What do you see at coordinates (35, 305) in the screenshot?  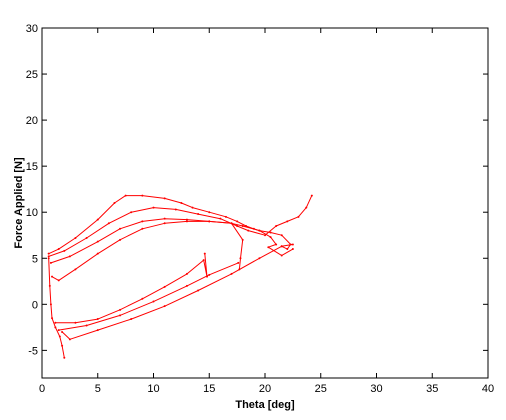 I see `y-tick-label: 0` at bounding box center [35, 305].